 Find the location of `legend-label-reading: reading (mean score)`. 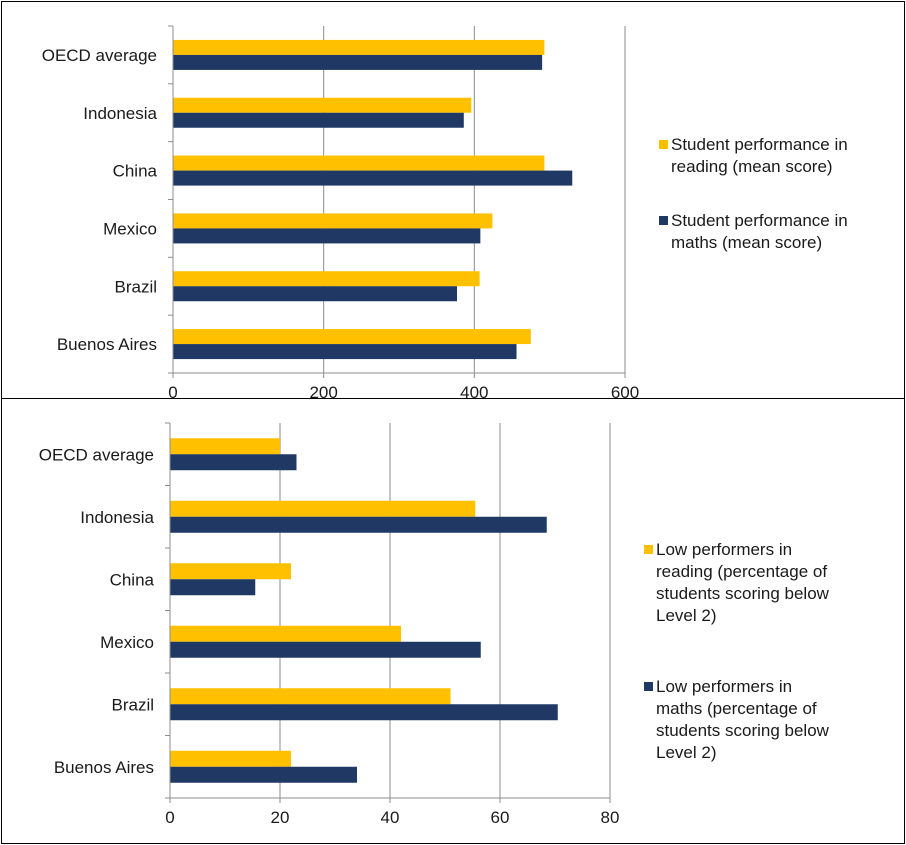

legend-label-reading: reading (mean score) is located at coordinates (752, 166).